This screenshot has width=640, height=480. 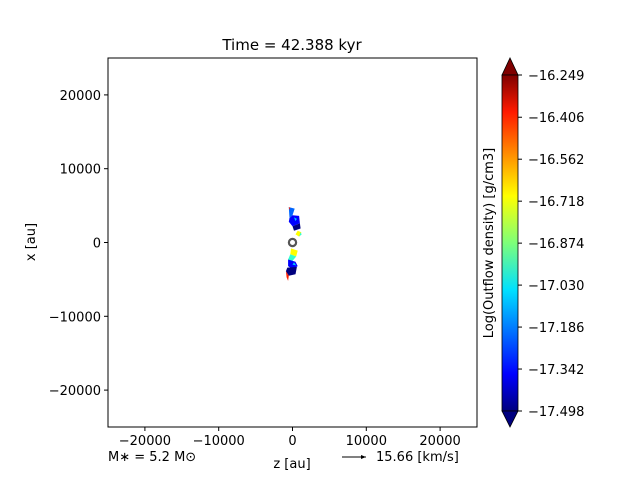 What do you see at coordinates (510, 419) in the screenshot?
I see `colorbar-extend-bottom` at bounding box center [510, 419].